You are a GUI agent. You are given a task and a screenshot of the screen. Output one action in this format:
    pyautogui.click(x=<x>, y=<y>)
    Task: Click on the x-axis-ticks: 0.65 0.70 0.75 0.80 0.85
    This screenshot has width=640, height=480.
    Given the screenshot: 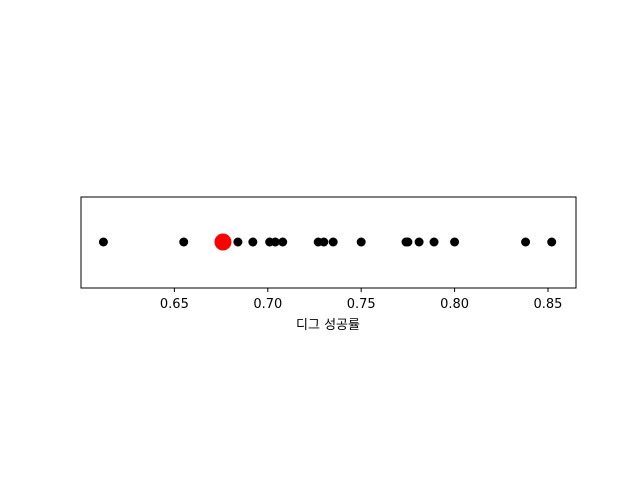 What is the action you would take?
    pyautogui.click(x=361, y=300)
    